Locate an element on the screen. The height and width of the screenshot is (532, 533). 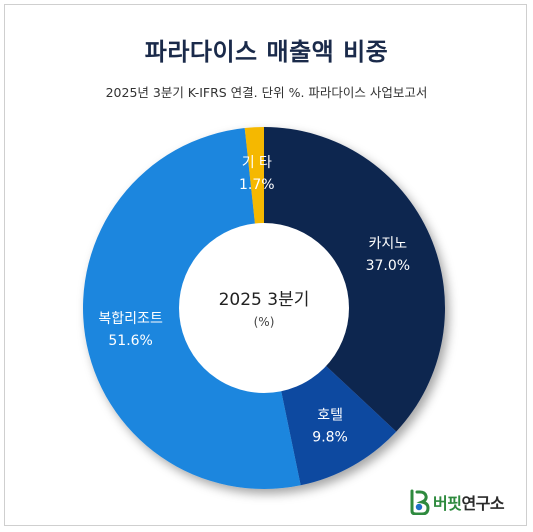
slice-category-label: 카지노 is located at coordinates (388, 244).